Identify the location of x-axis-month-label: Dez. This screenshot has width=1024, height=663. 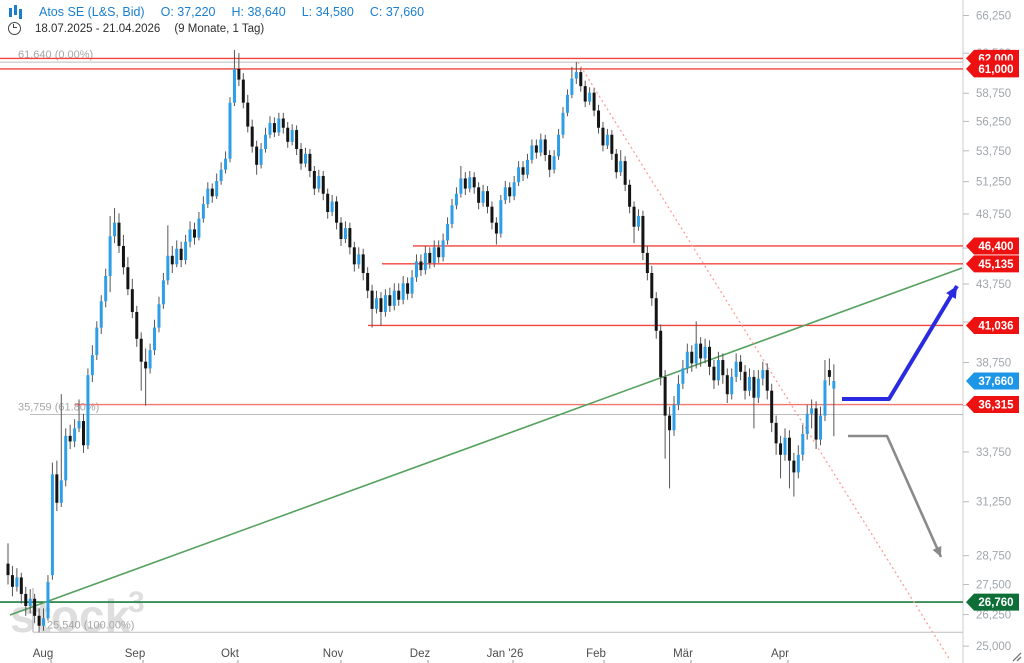
(420, 654).